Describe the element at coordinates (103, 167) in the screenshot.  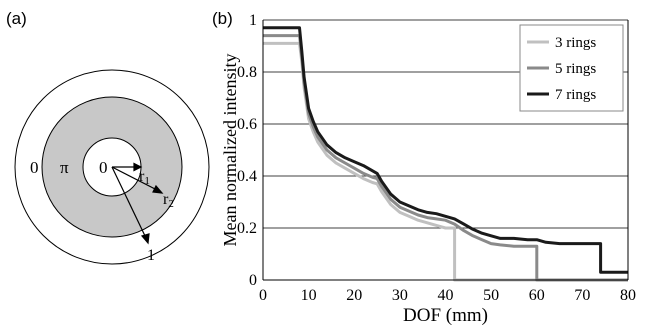
I see `center-zone-label: 0` at that location.